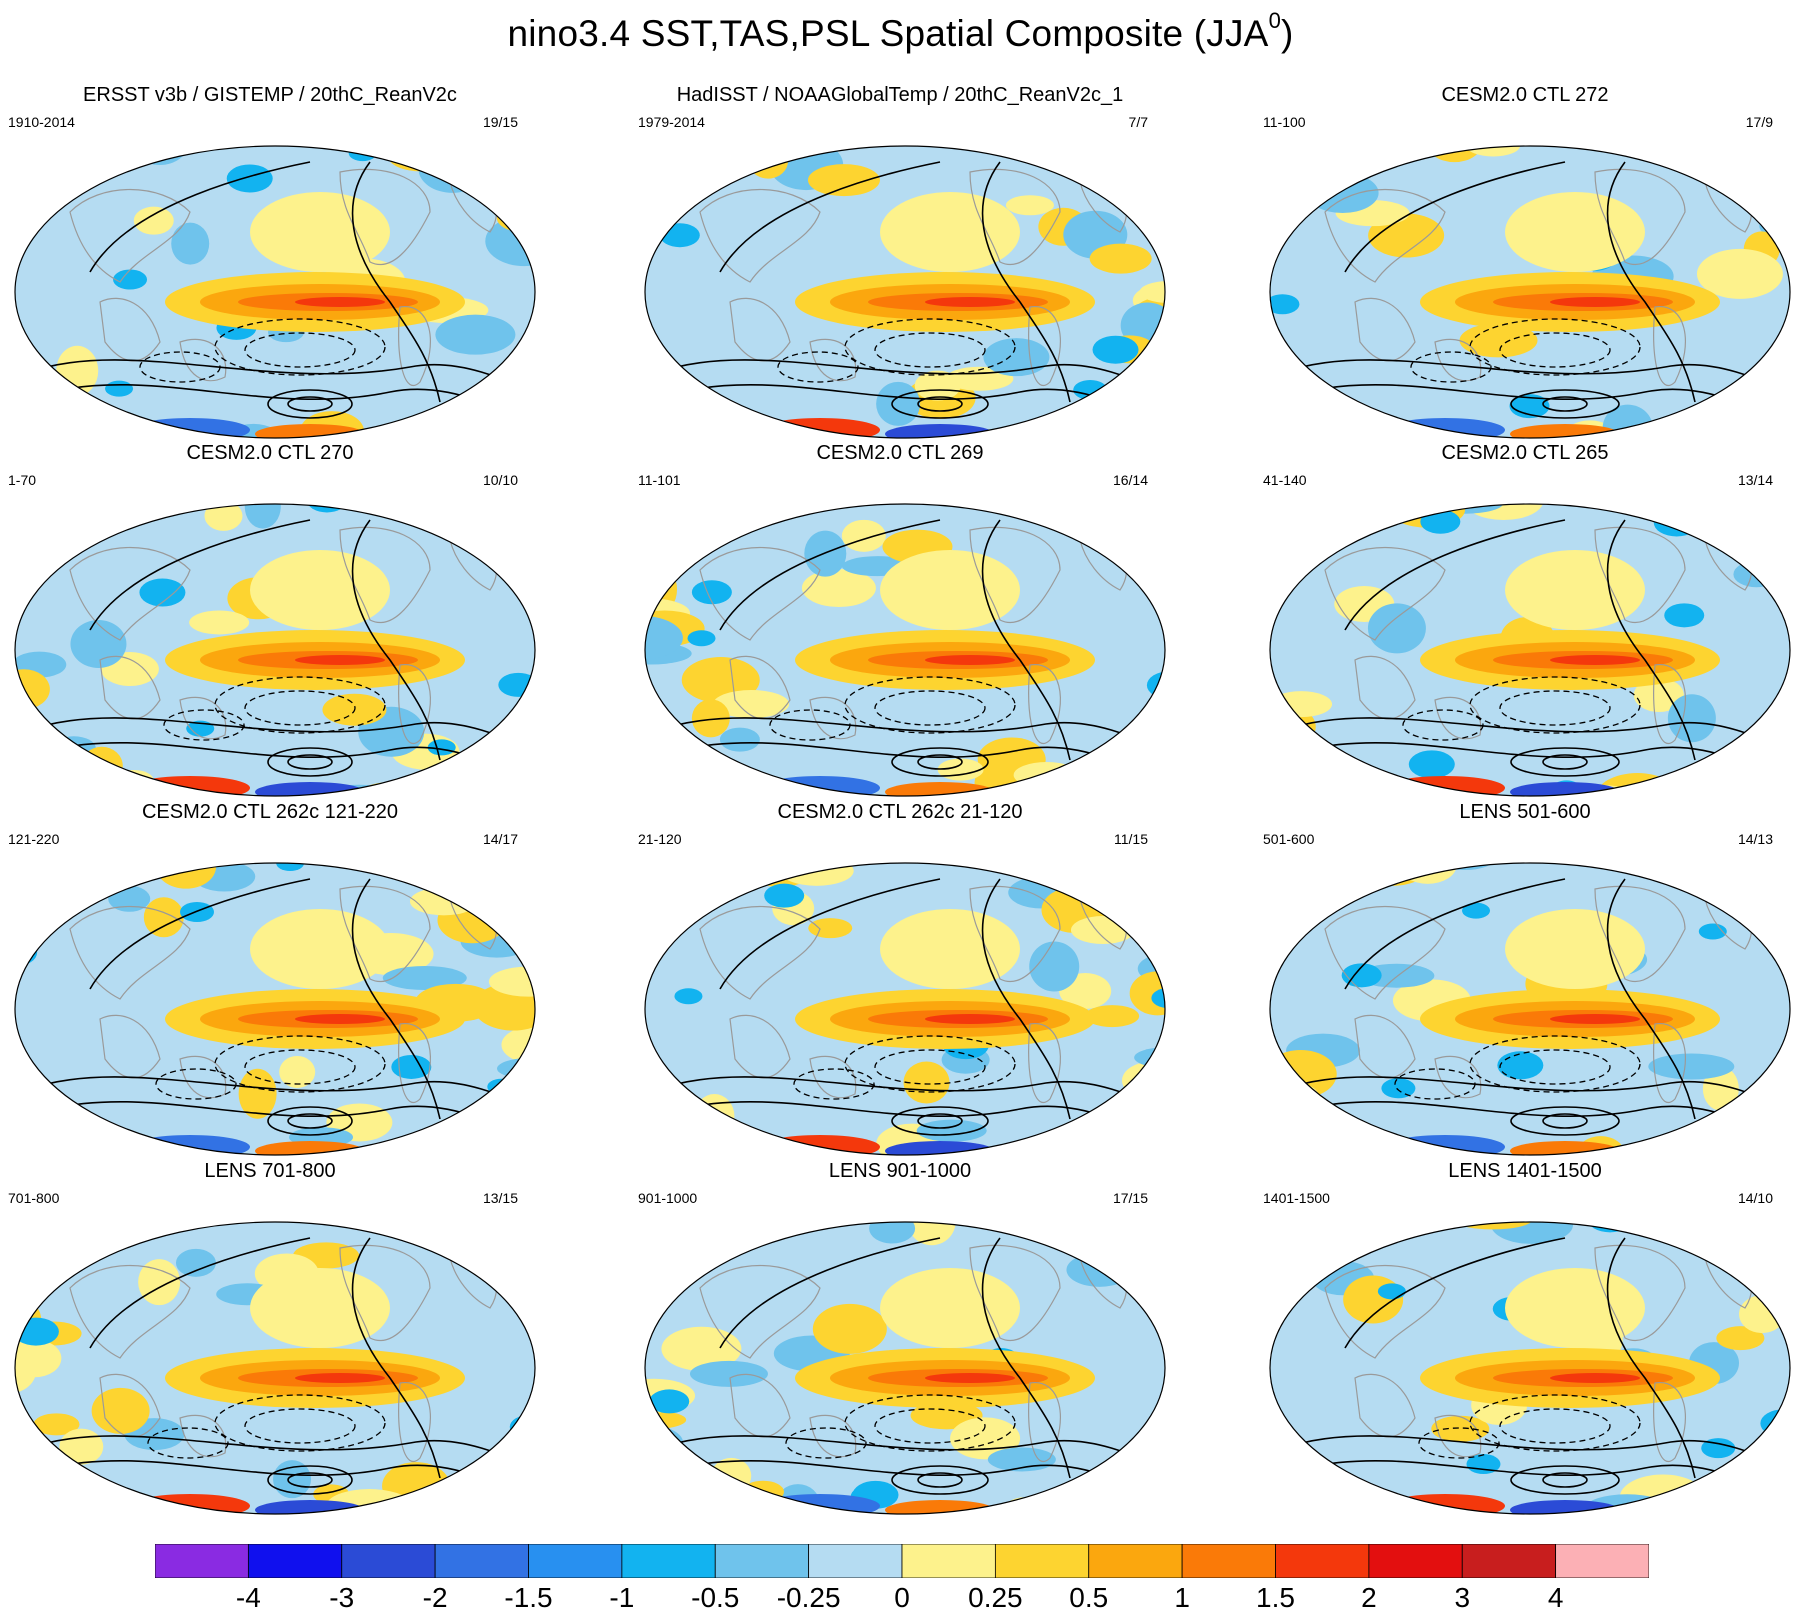 The image size is (1801, 1618). What do you see at coordinates (1525, 95) in the screenshot?
I see `panel-title: CESM2.0 CTL 272` at bounding box center [1525, 95].